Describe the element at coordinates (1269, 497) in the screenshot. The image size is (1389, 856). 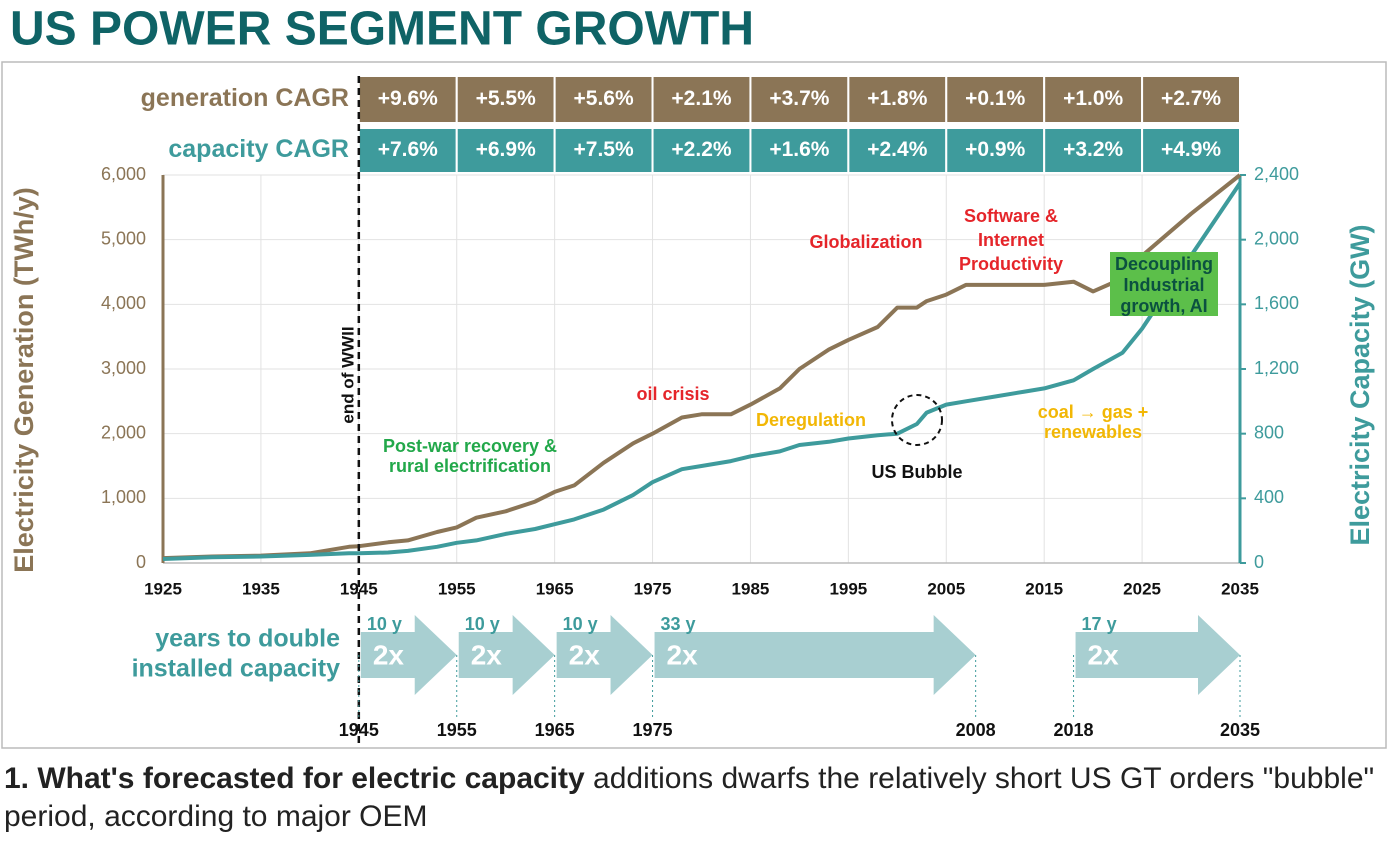
I see `y2-tick-label: 400` at that location.